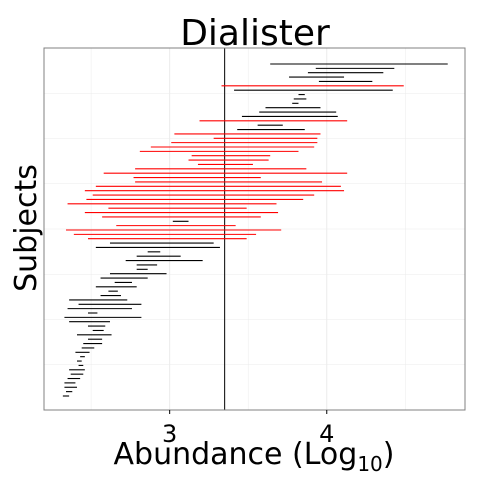  Describe the element at coordinates (236, 454) in the screenshot. I see `x-axis-title-main: Abundance (Log` at that location.